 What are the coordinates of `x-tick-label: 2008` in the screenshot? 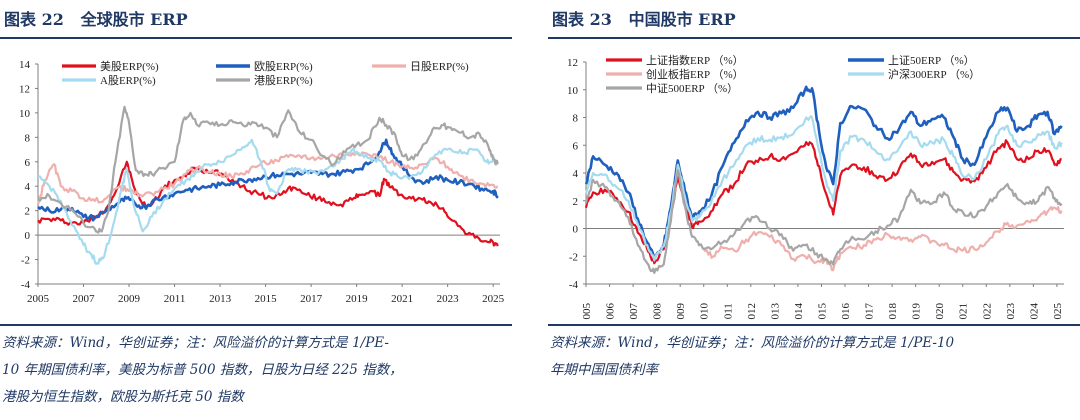 It's located at (658, 312).